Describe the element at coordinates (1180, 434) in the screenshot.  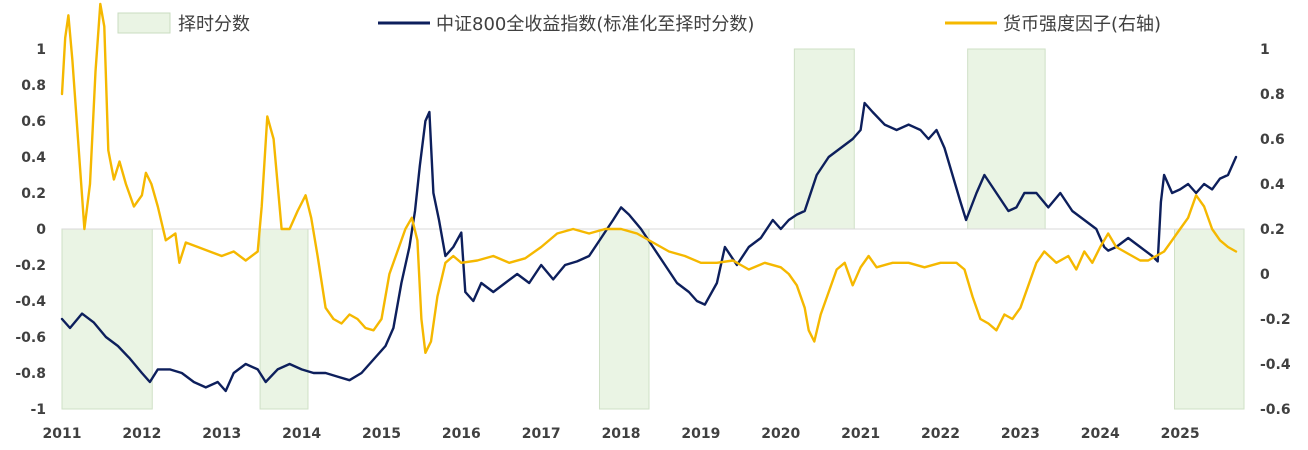
I see `x-tick-label: 2025` at that location.